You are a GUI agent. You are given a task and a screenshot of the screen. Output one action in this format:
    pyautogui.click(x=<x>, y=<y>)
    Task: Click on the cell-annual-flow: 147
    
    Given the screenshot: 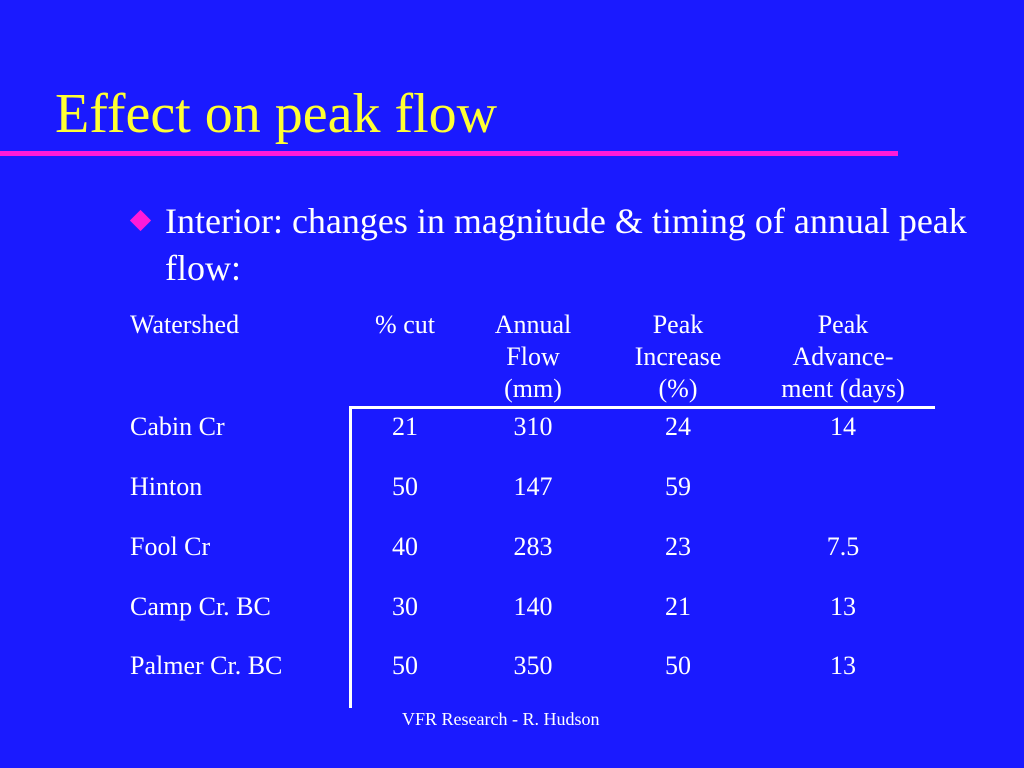 What is the action you would take?
    pyautogui.click(x=533, y=486)
    